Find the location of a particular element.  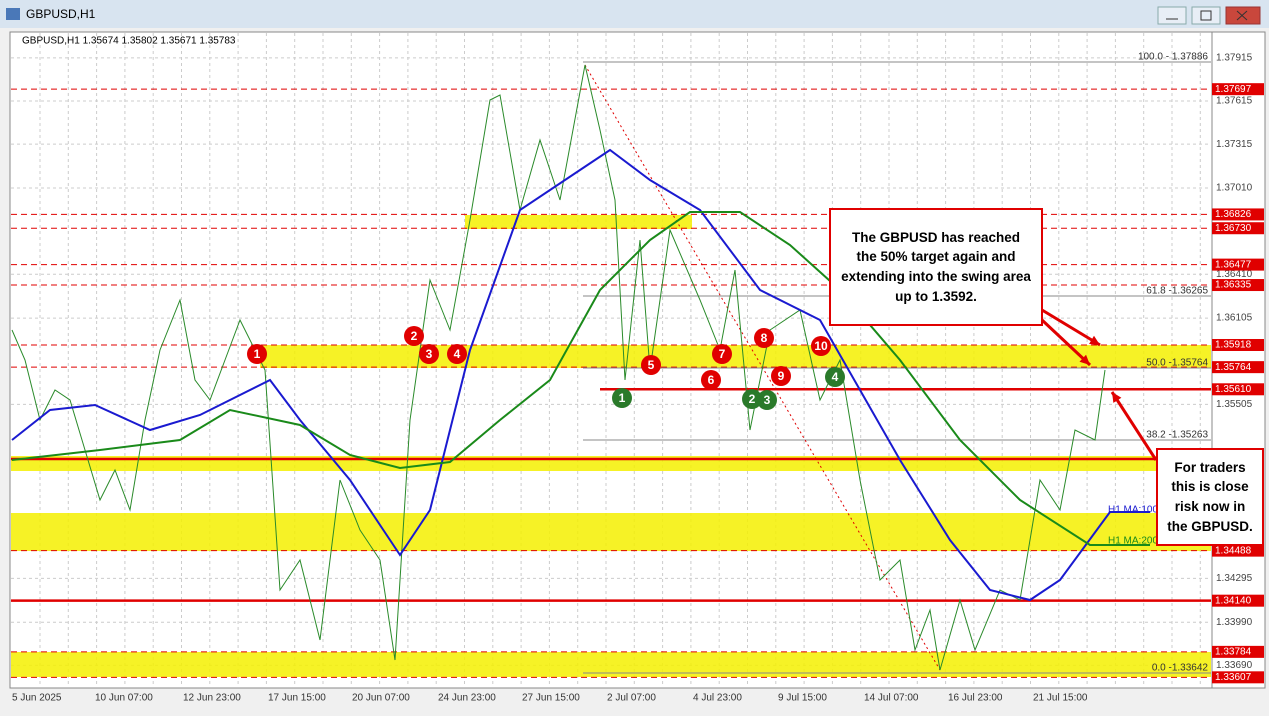

fib-label: 0.0 -1.33642 is located at coordinates (1180, 668).